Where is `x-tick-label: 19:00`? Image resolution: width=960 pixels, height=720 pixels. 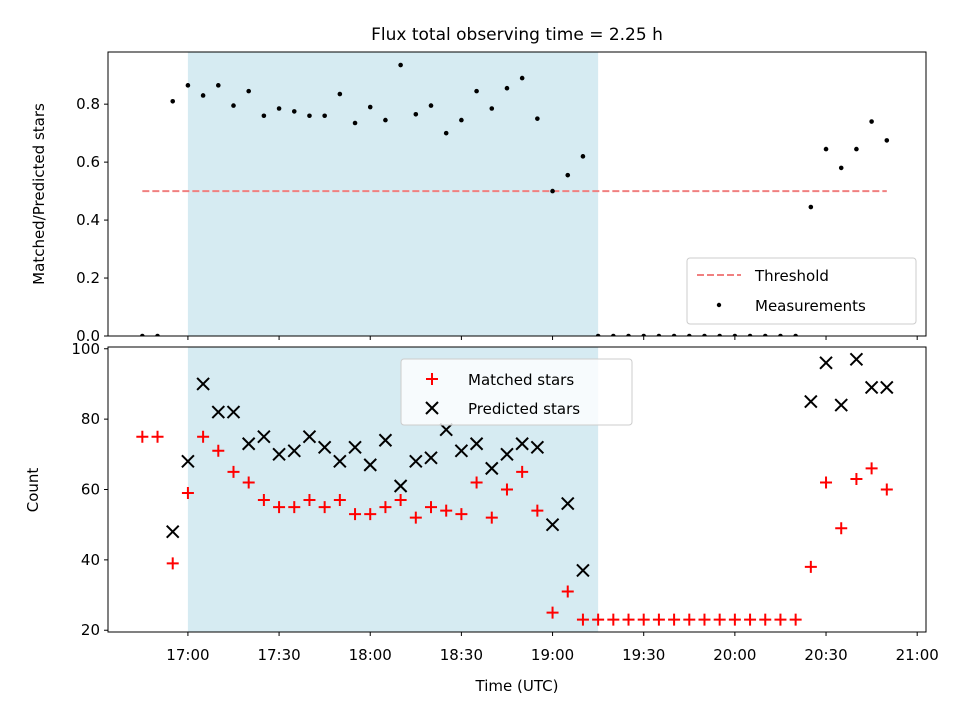 x-tick-label: 19:00 is located at coordinates (552, 655).